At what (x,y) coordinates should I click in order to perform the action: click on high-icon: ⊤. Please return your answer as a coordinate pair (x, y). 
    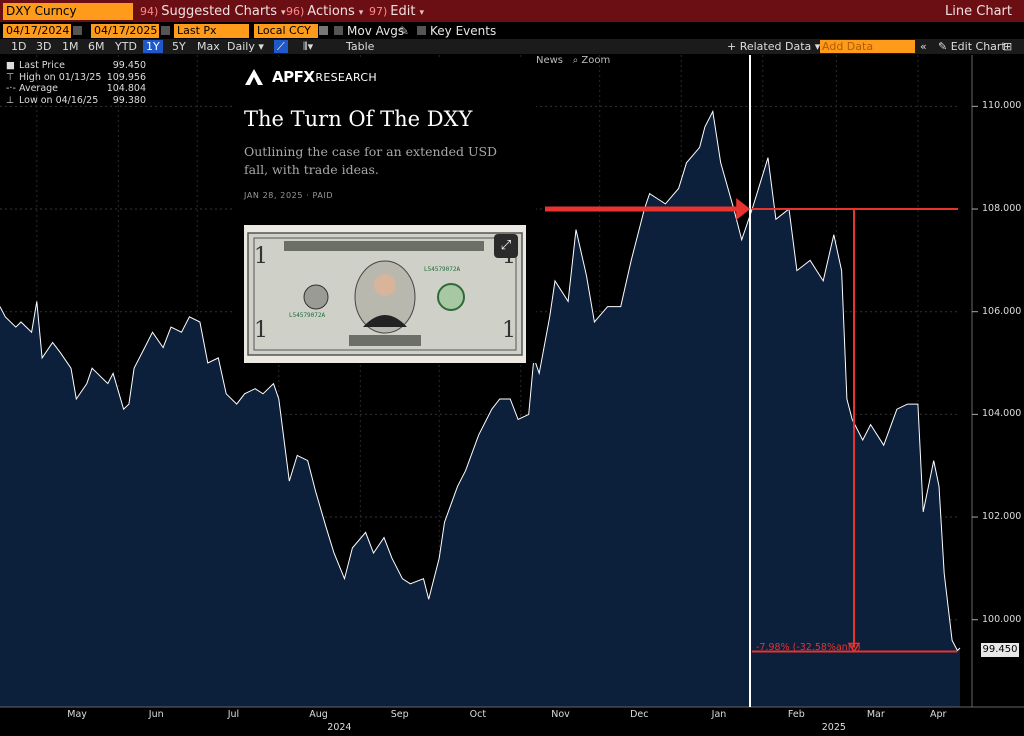
    Looking at the image, I should click on (10, 77).